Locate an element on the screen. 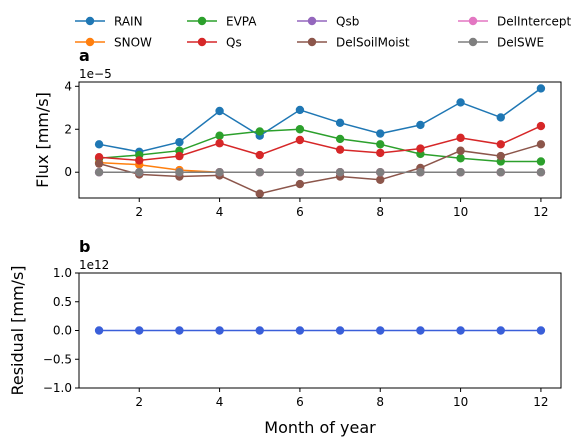 This screenshot has width=580, height=447. x-axis-label-b: Month of year is located at coordinates (320, 427).